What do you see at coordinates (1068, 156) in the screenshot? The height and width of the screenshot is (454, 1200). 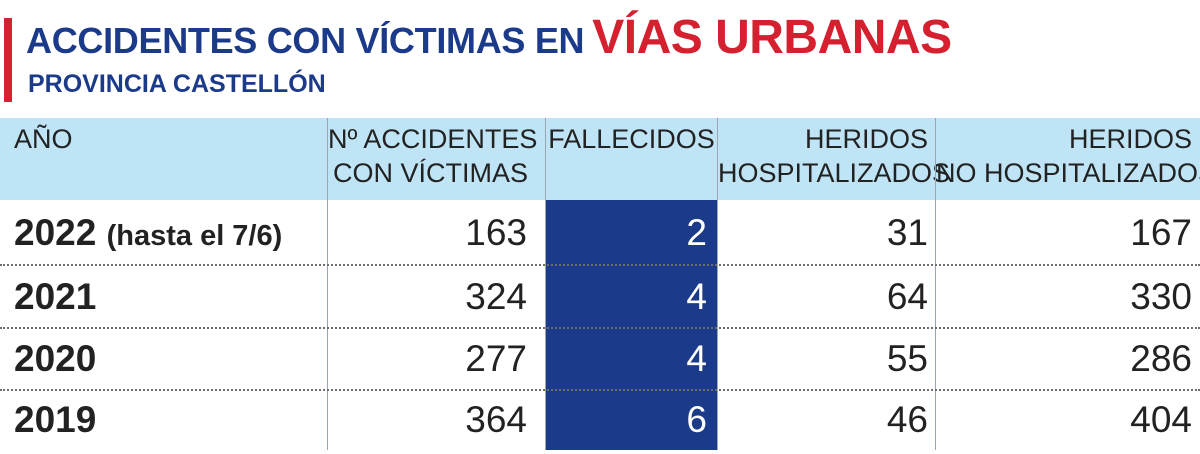 I see `col-header-not-hospitalized: HERIDOS NO HOSPITALIZADOS` at bounding box center [1068, 156].